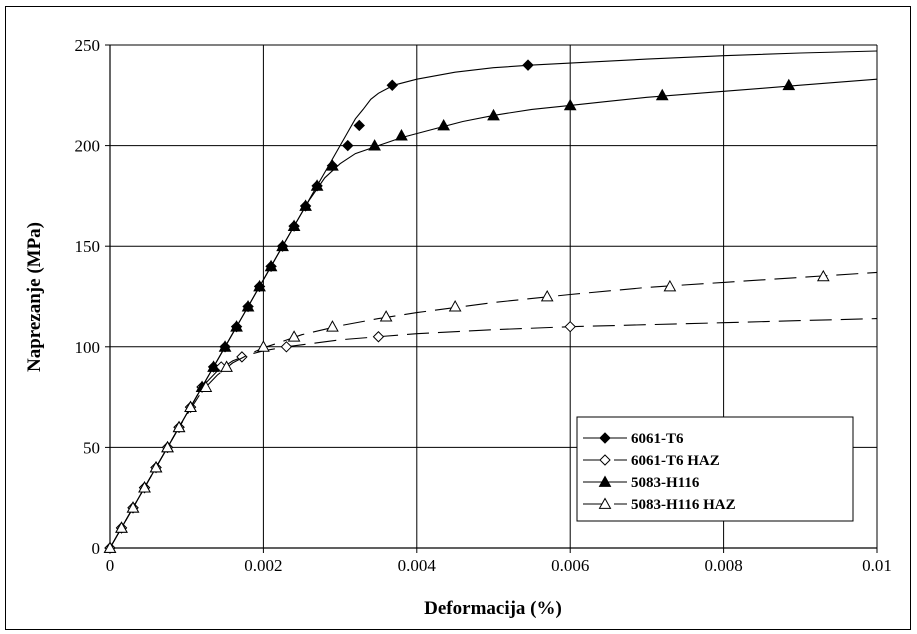 The height and width of the screenshot is (634, 917). What do you see at coordinates (499, 561) in the screenshot?
I see `x-tick-labels: 0 0.002 0.004 0.006 0.008 0.01` at bounding box center [499, 561].